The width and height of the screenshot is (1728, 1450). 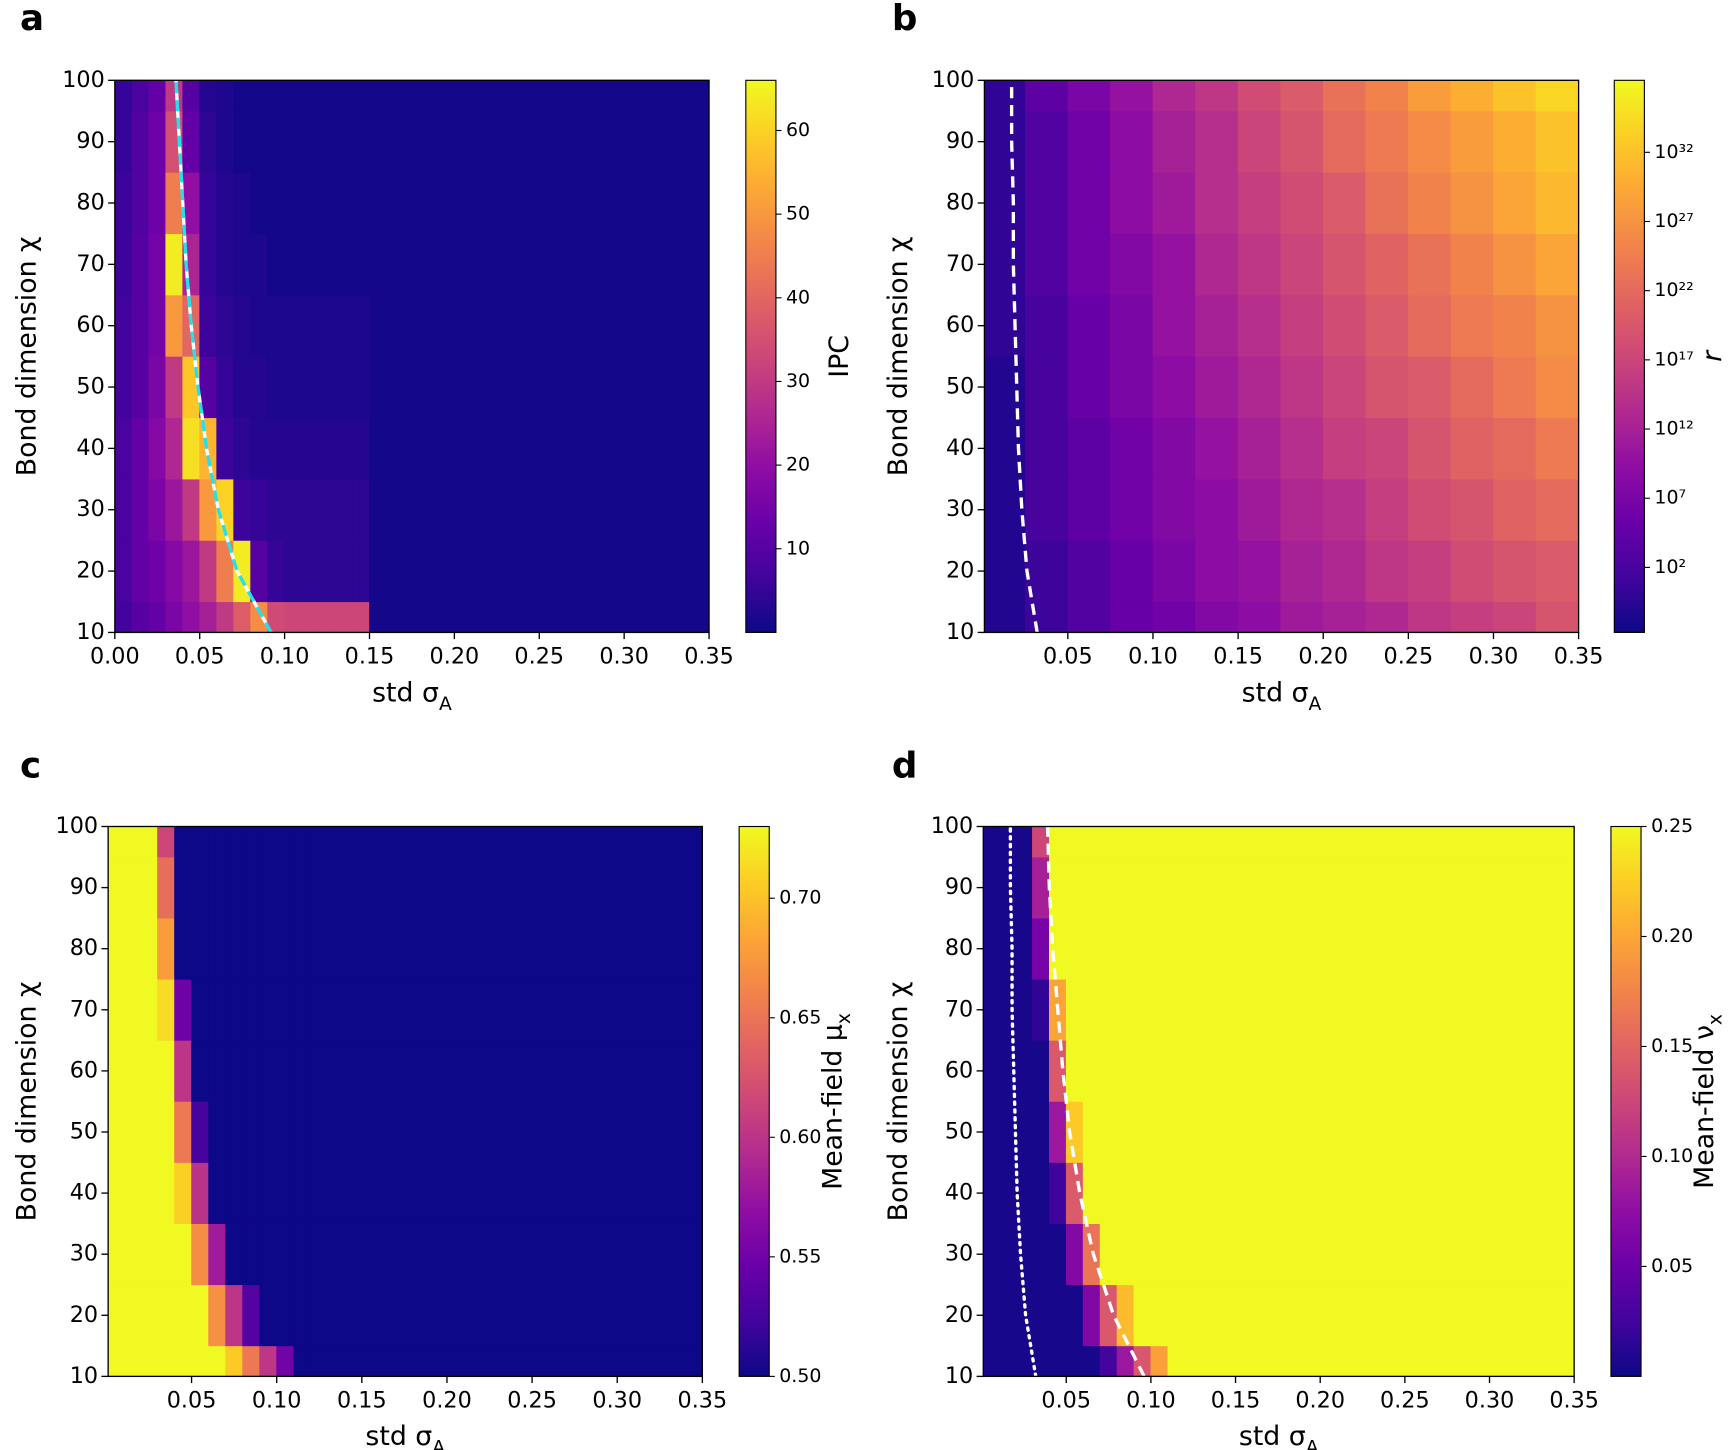 What do you see at coordinates (84, 1254) in the screenshot?
I see `y-tick-label: 30` at bounding box center [84, 1254].